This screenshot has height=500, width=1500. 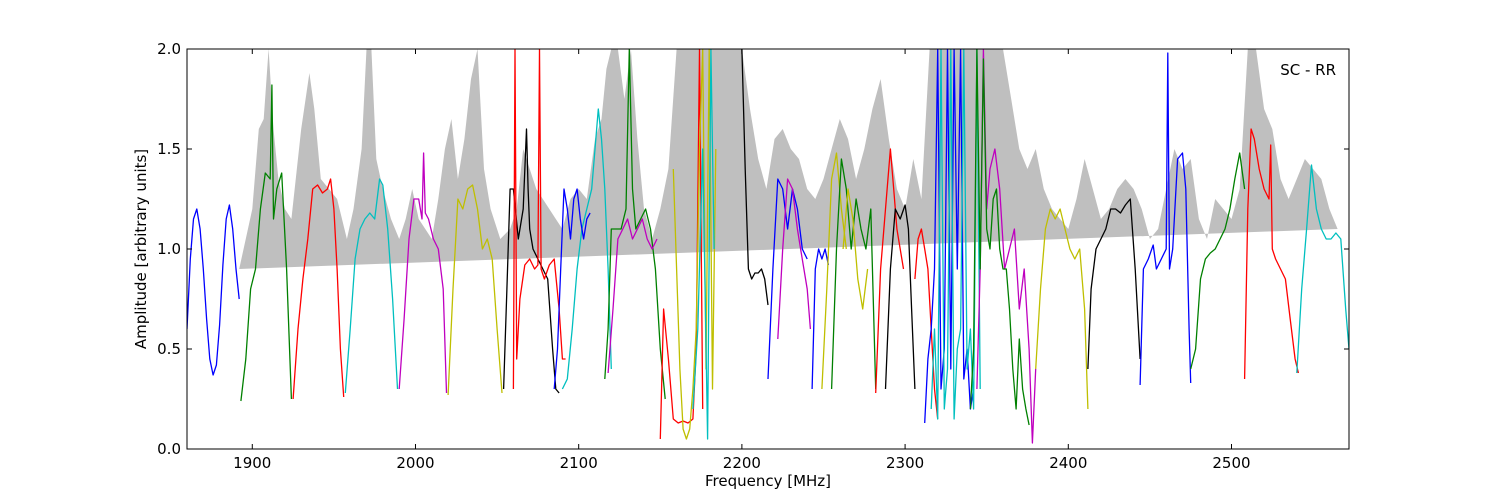 I want to click on y-tick-label: 0.5, so click(x=169, y=349).